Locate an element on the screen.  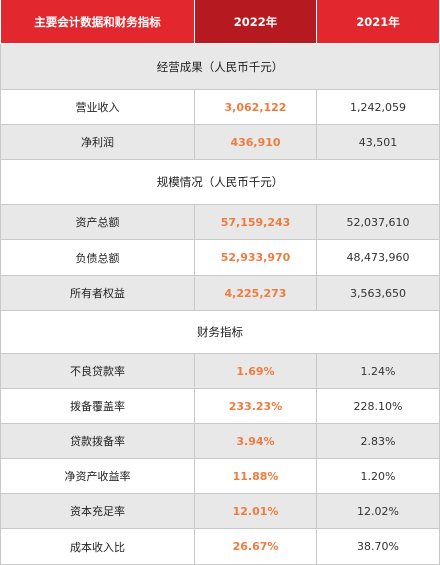
row-label: 资本充足率 is located at coordinates (97, 511).